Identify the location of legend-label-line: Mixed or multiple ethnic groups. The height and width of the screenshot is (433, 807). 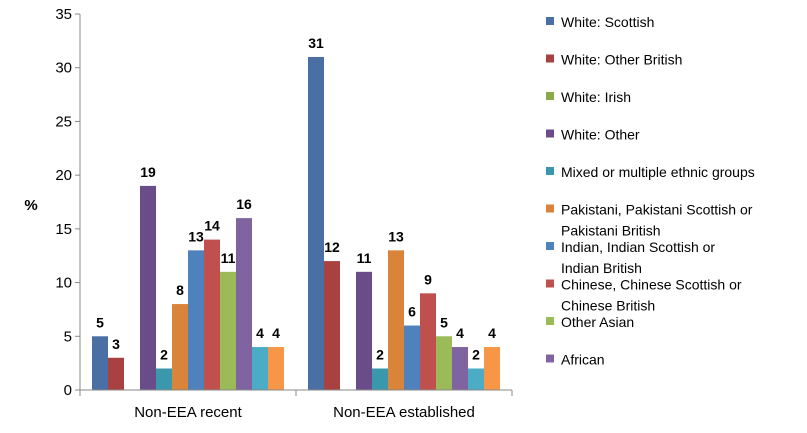
(658, 172).